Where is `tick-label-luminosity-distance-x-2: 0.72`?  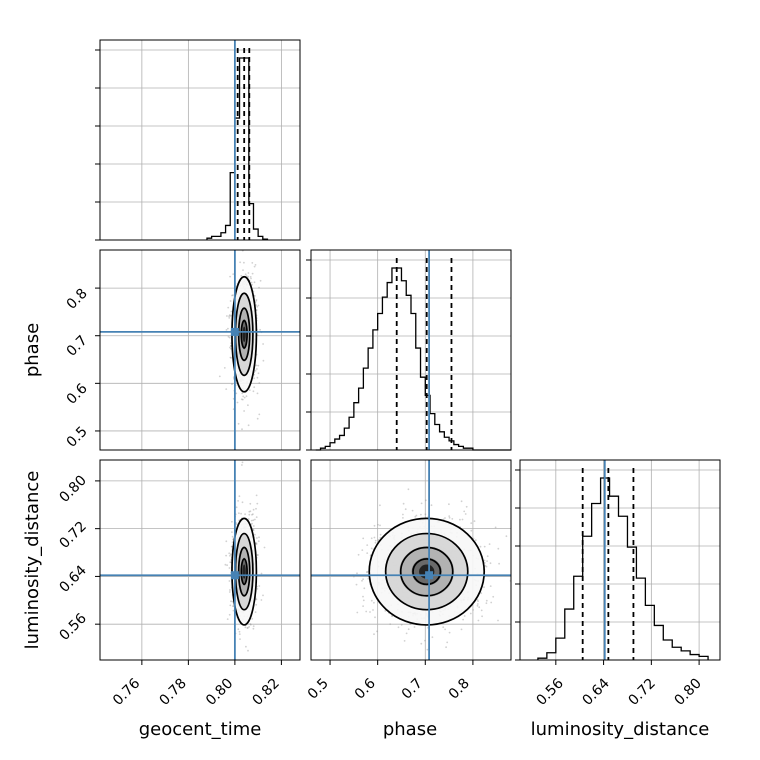 tick-label-luminosity-distance-x-2: 0.72 is located at coordinates (641, 692).